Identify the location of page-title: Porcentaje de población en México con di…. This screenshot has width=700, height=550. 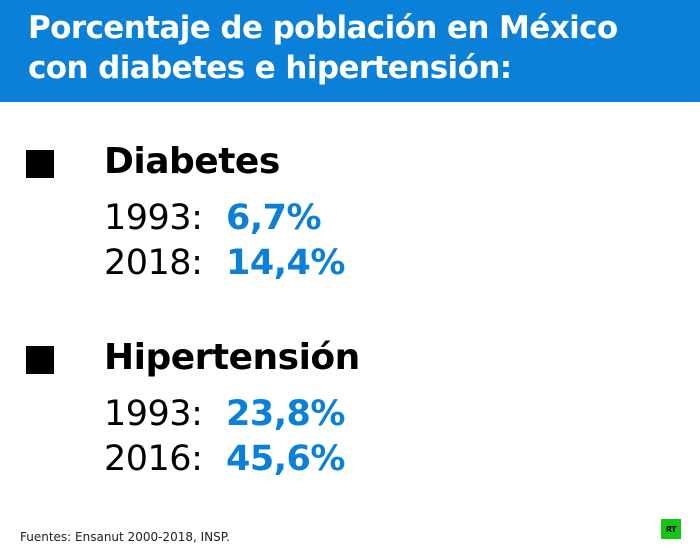
(358, 48).